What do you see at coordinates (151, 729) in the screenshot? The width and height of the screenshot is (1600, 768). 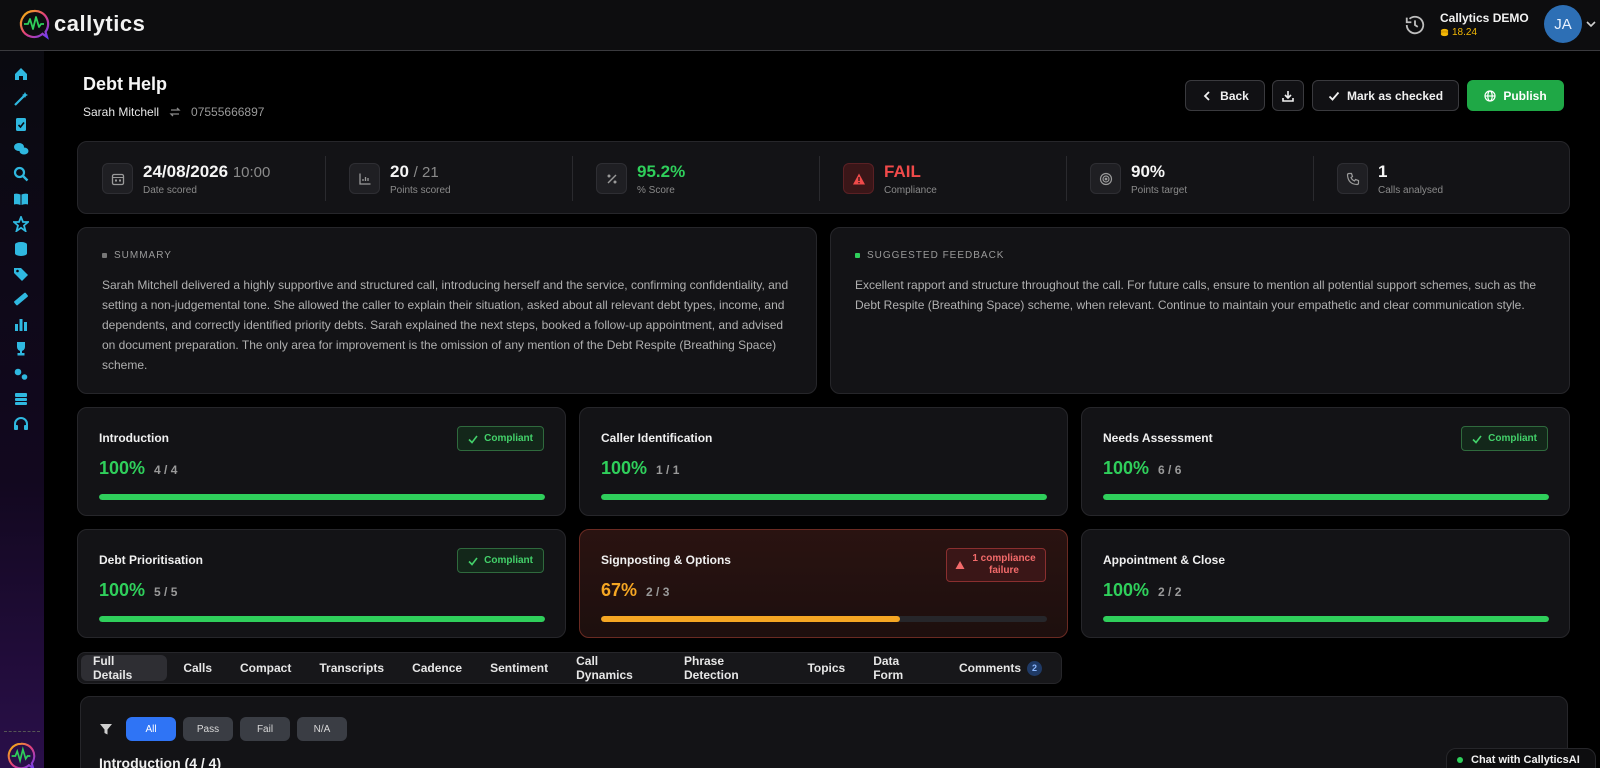 I see `filter-all: All` at bounding box center [151, 729].